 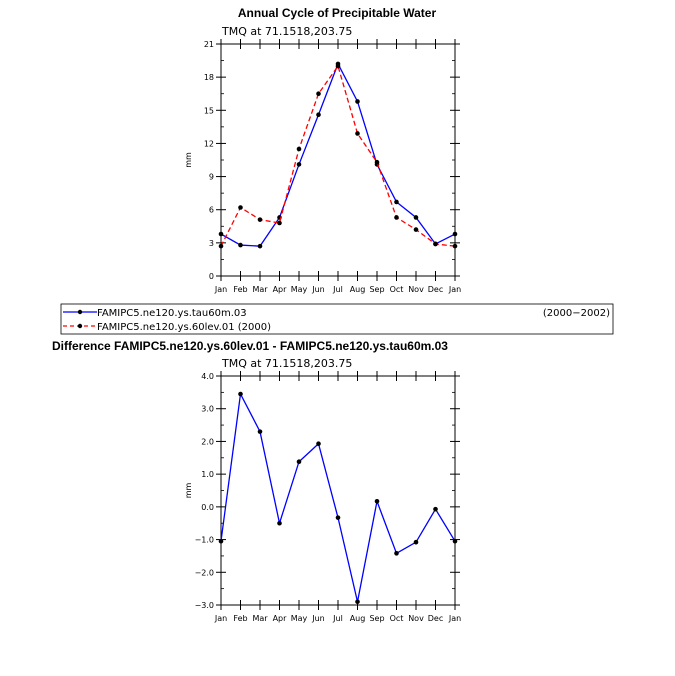 What do you see at coordinates (280, 289) in the screenshot?
I see `chart1-xtick-label: Apr` at bounding box center [280, 289].